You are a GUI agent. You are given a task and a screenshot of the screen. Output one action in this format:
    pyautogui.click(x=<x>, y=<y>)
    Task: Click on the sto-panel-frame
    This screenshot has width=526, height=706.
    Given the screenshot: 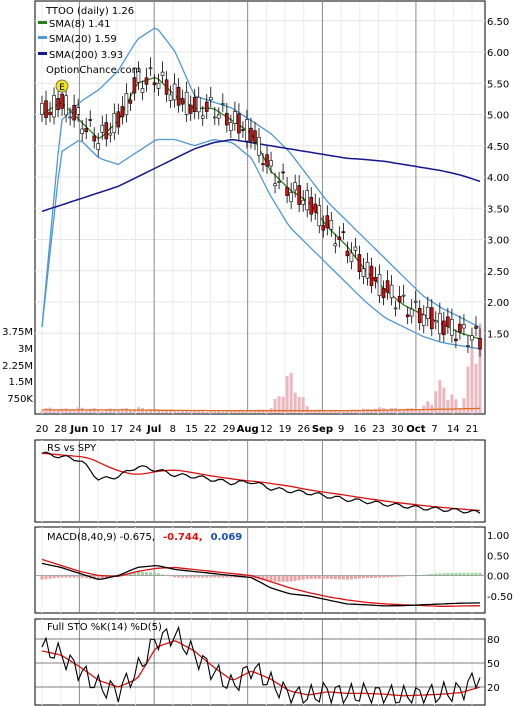 What is the action you would take?
    pyautogui.click(x=260, y=662)
    